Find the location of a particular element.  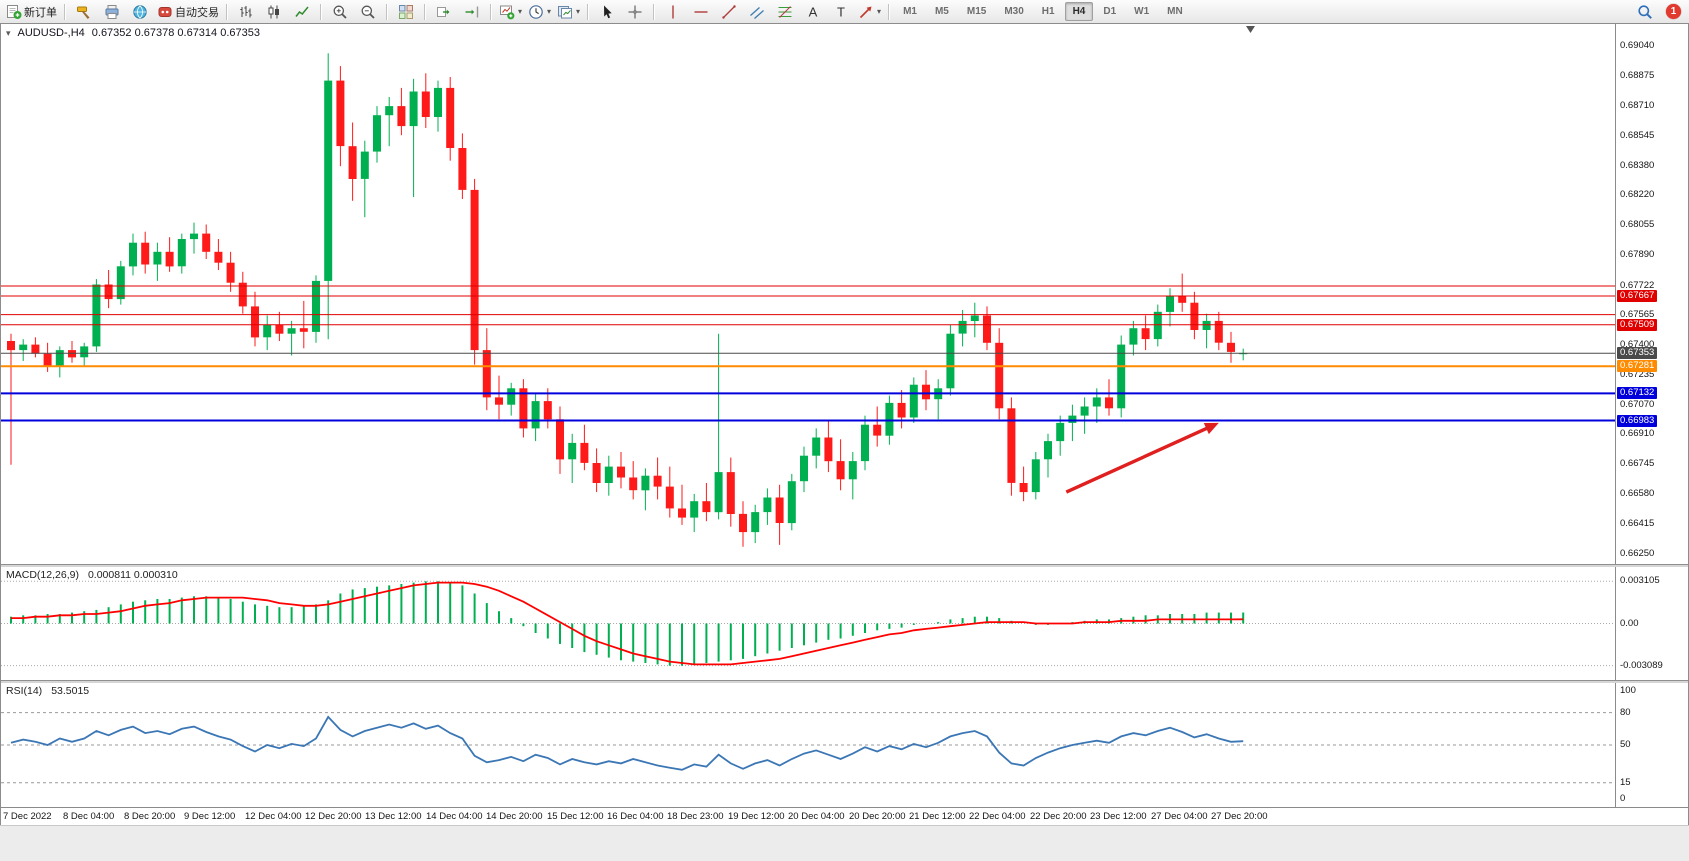

rsi-line is located at coordinates (627, 743).